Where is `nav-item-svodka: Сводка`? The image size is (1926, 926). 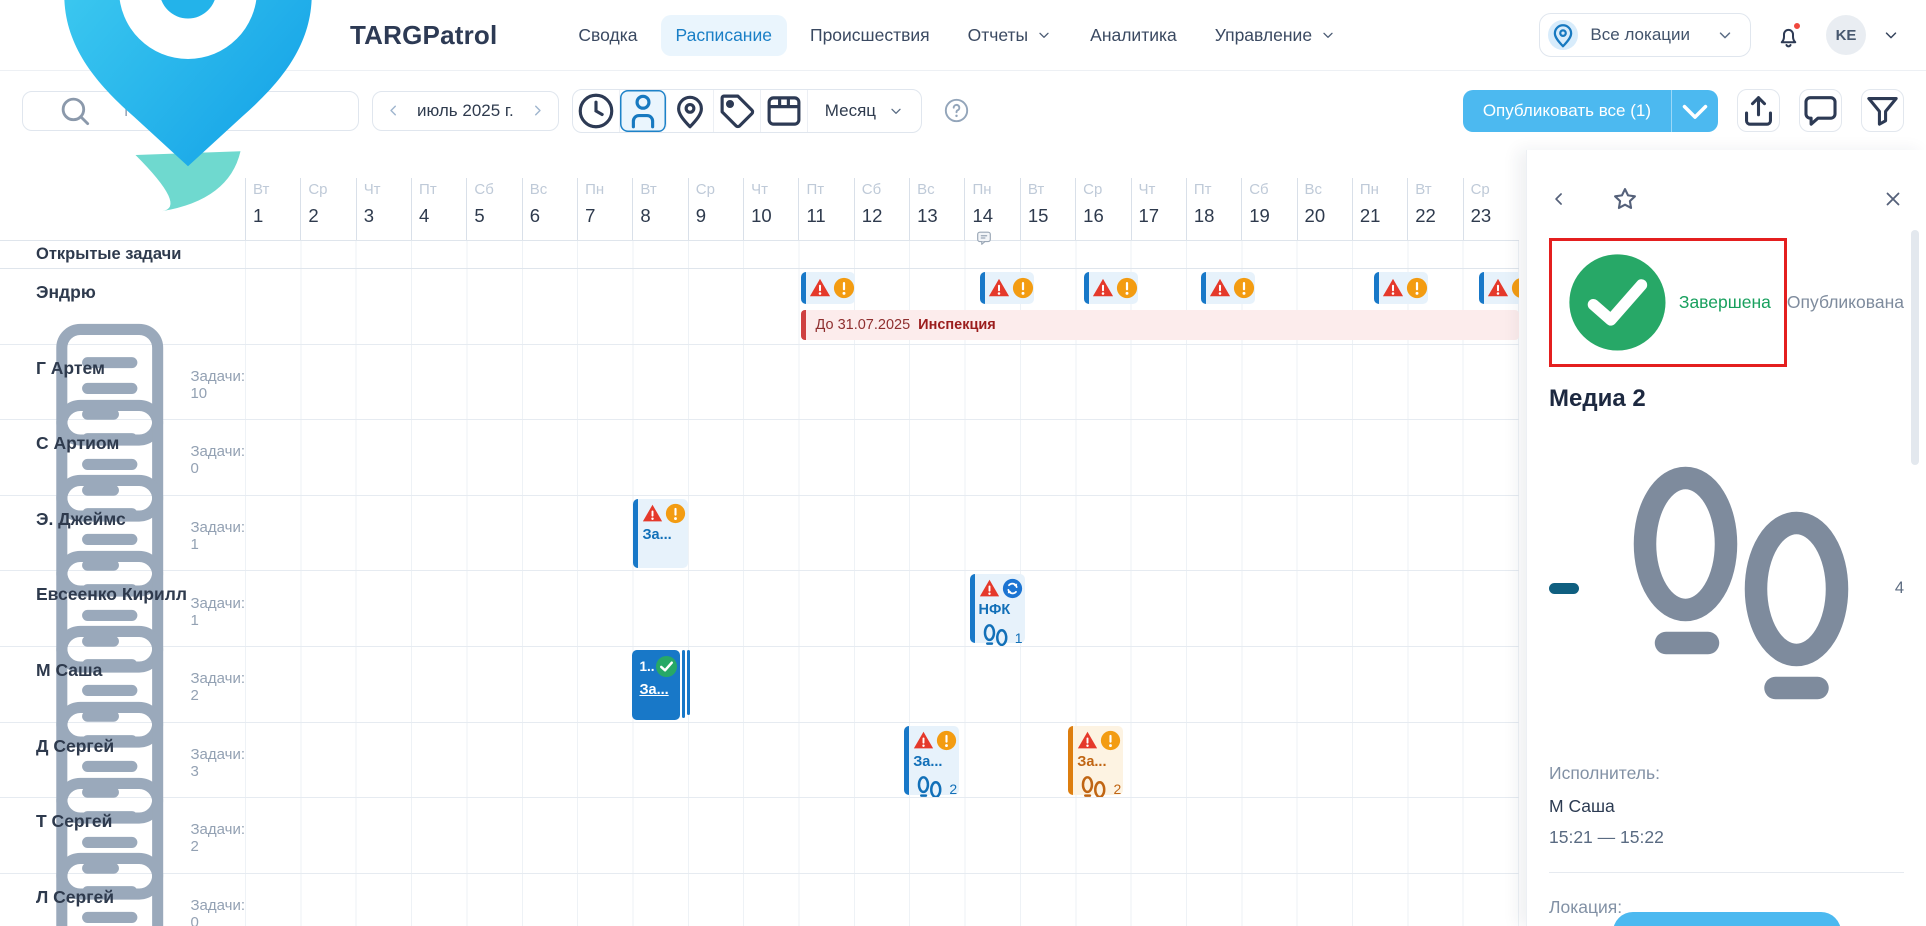 nav-item-svodka: Сводка is located at coordinates (607, 35).